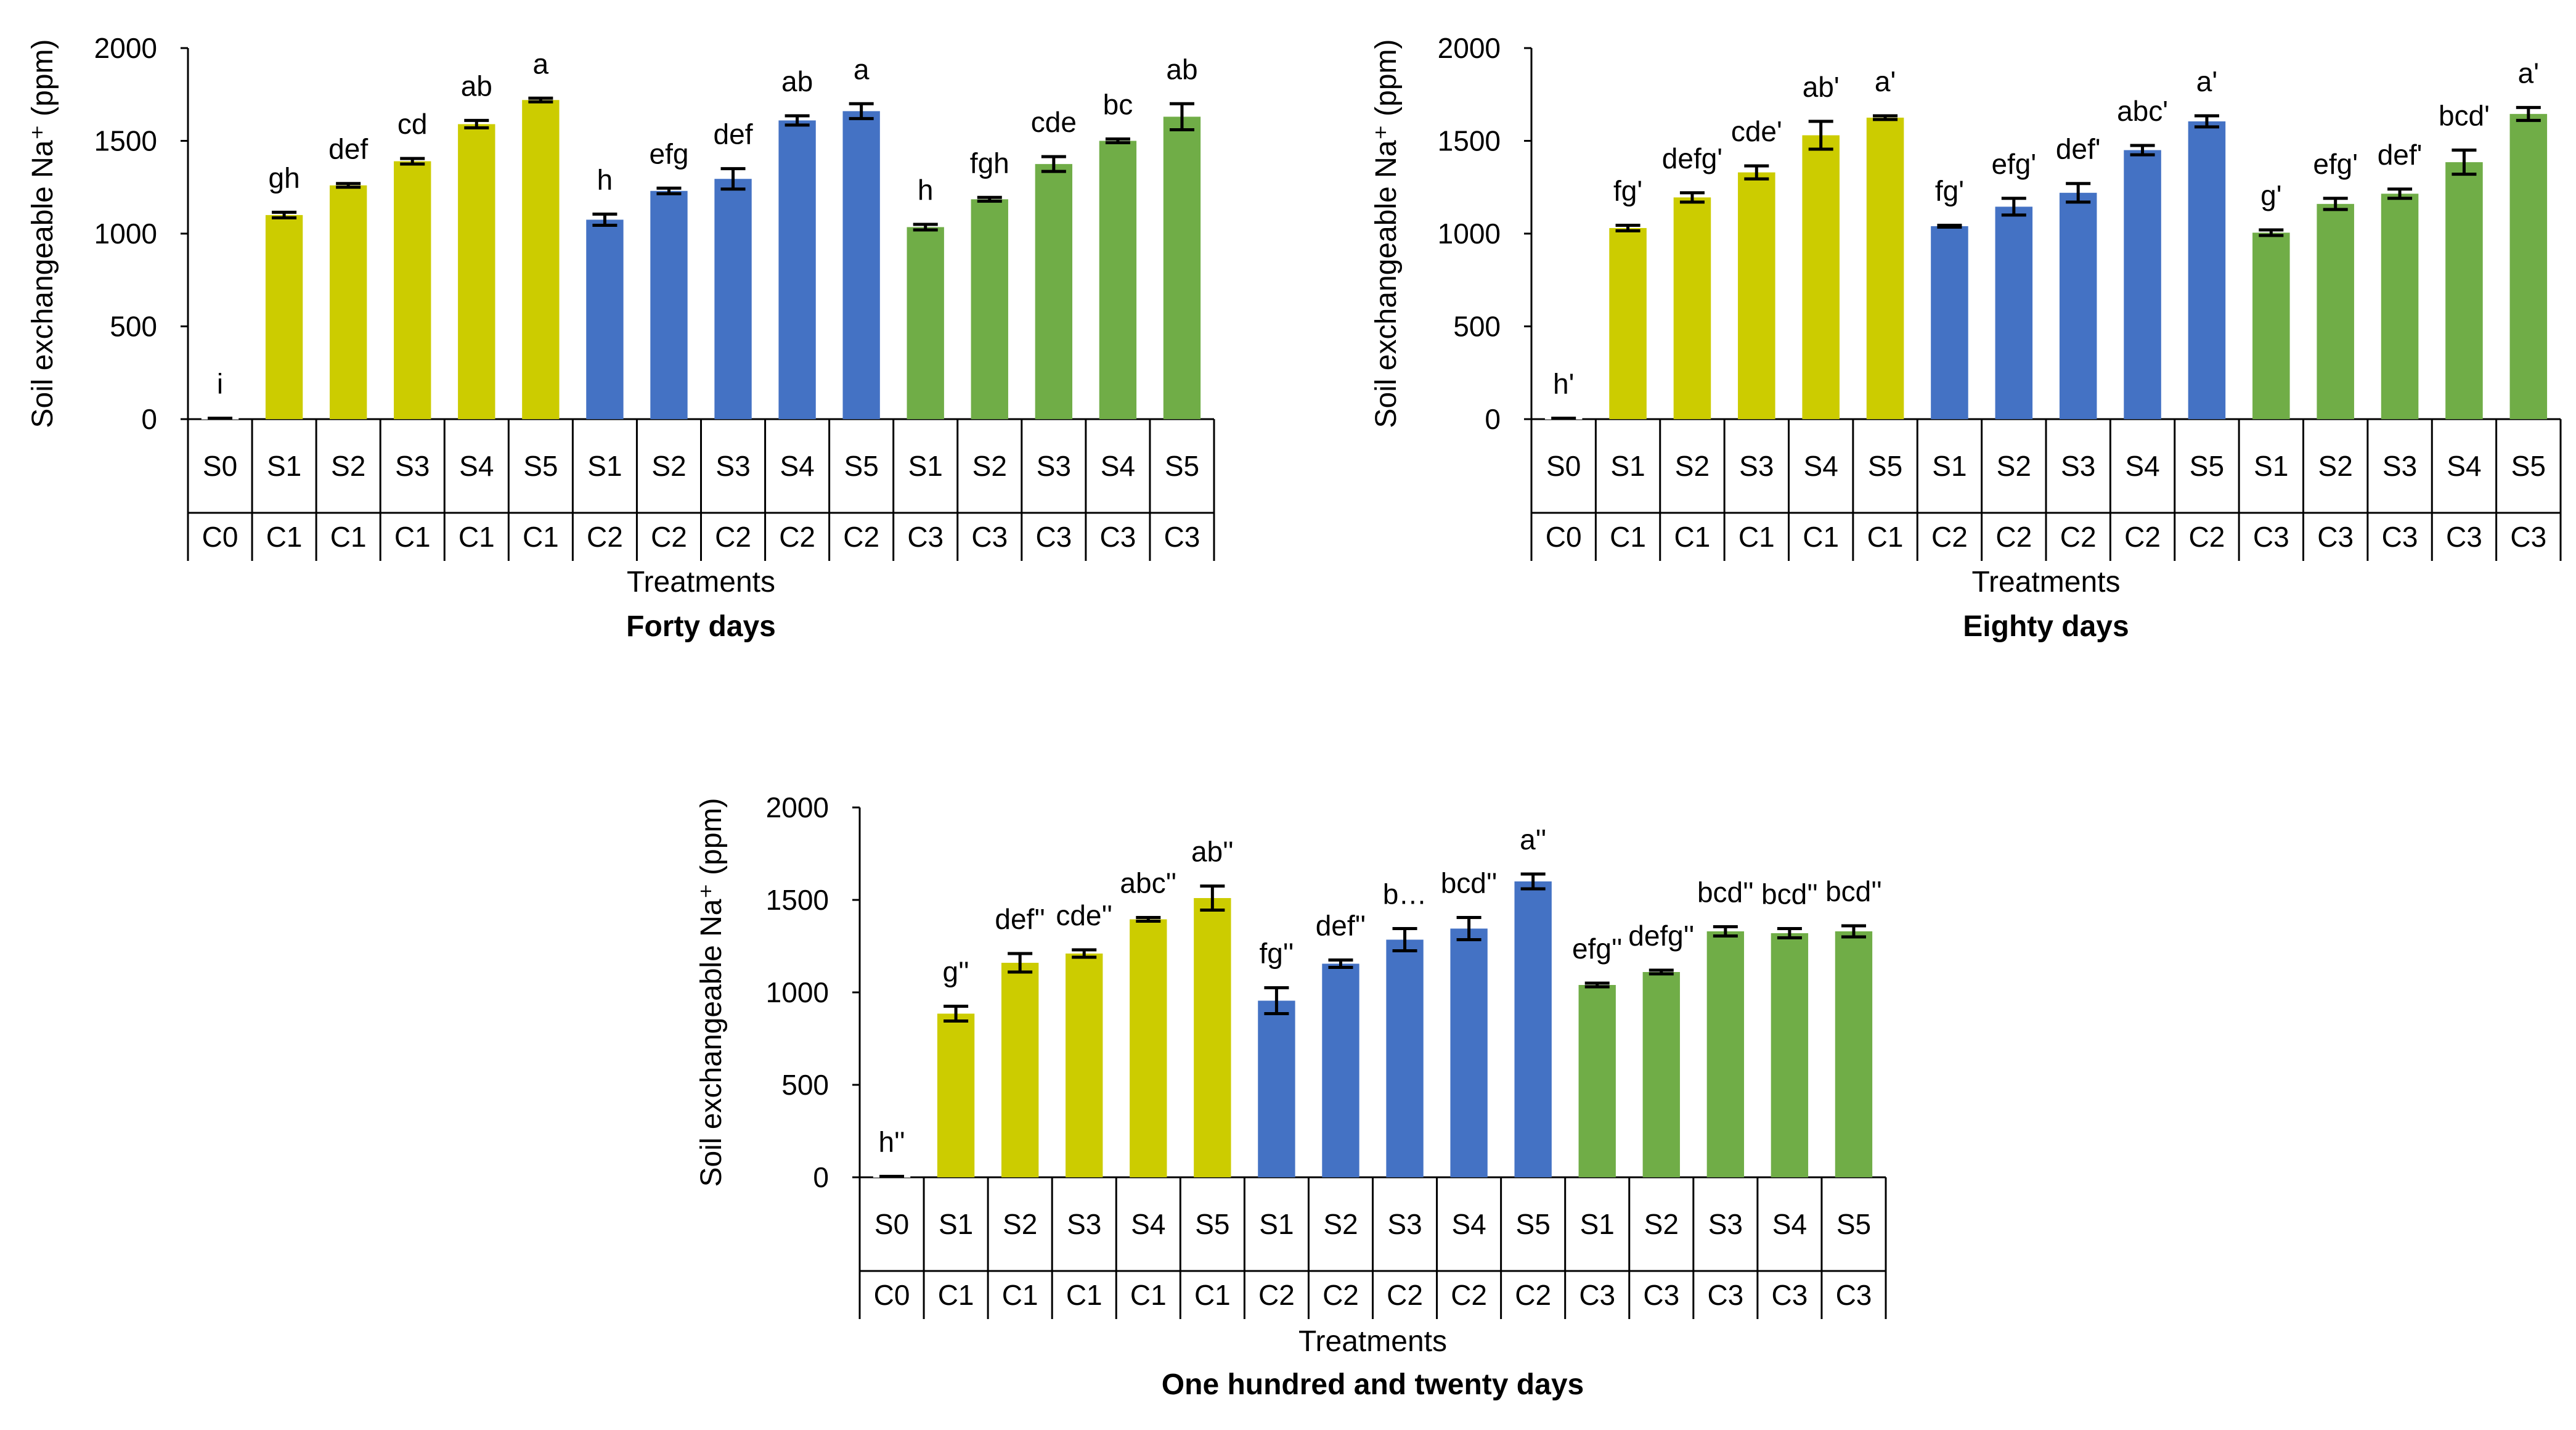 This screenshot has width=2576, height=1430. Describe the element at coordinates (1212, 852) in the screenshot. I see `significance-label: ab''` at that location.